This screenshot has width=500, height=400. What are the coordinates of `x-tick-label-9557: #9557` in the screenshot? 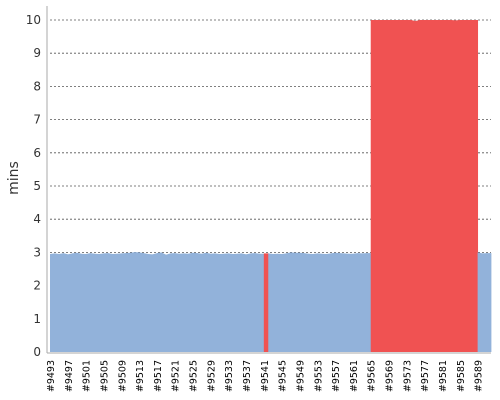 It's located at (336, 376).